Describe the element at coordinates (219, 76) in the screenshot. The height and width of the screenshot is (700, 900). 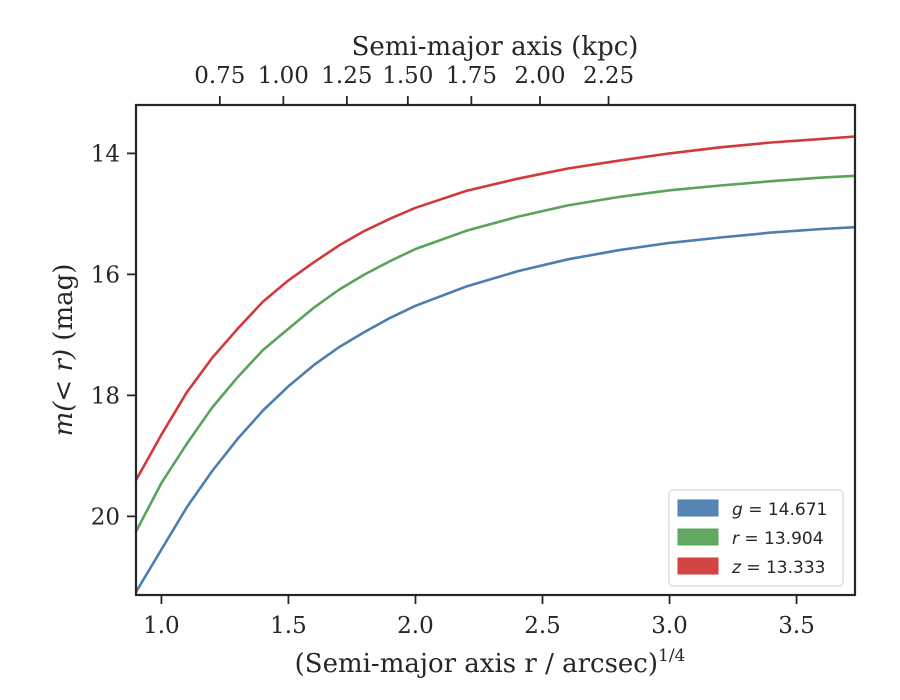
I see `top-tick-label: 0.75` at that location.